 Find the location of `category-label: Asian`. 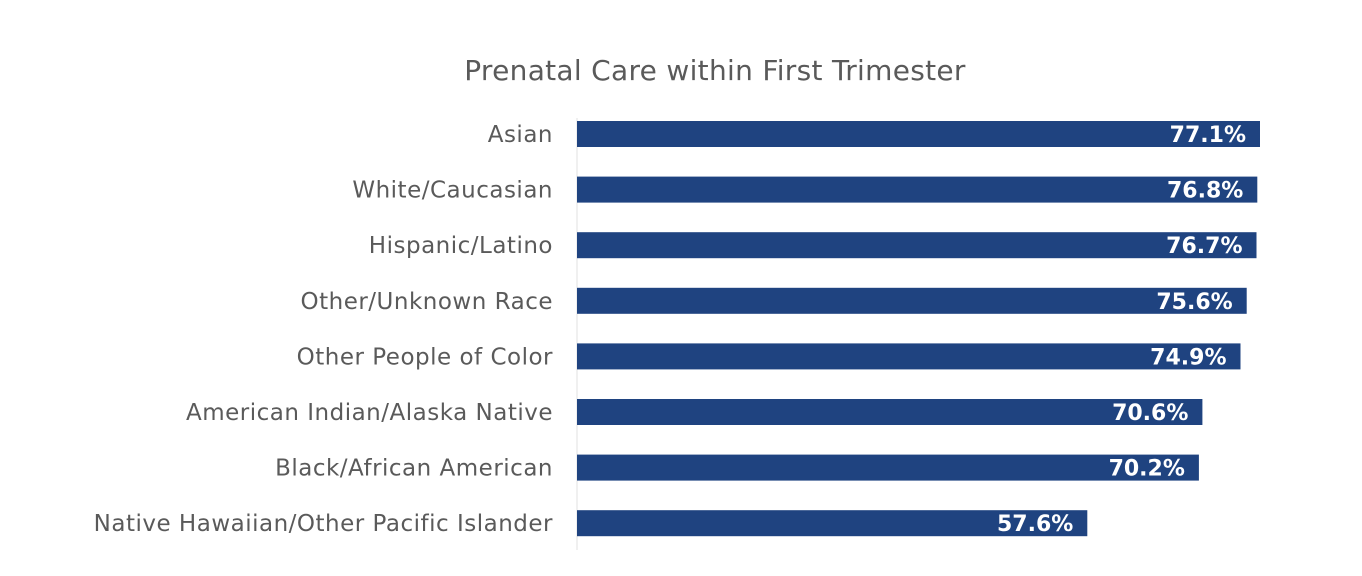

category-label: Asian is located at coordinates (520, 135).